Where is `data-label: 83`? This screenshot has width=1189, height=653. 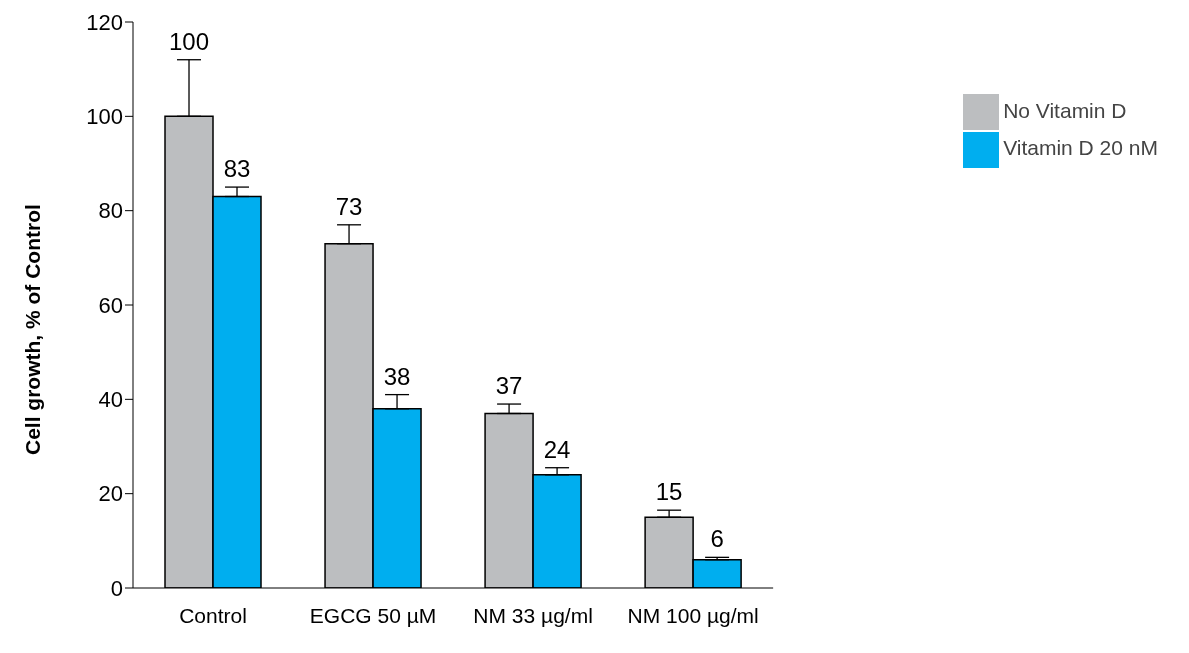
data-label: 83 is located at coordinates (237, 169).